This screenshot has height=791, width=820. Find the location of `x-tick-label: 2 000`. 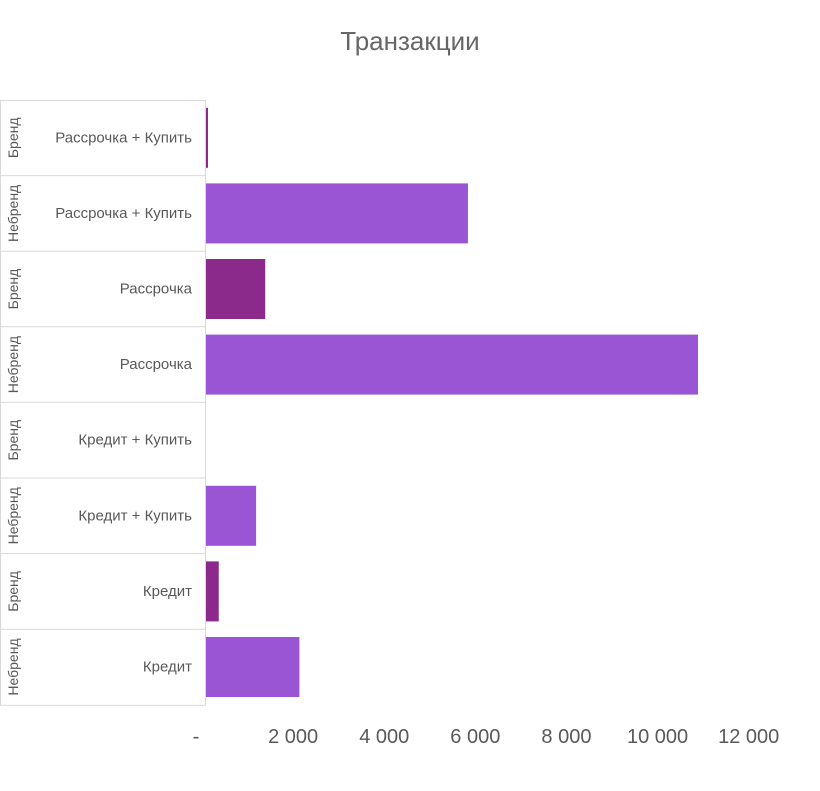

x-tick-label: 2 000 is located at coordinates (293, 737).